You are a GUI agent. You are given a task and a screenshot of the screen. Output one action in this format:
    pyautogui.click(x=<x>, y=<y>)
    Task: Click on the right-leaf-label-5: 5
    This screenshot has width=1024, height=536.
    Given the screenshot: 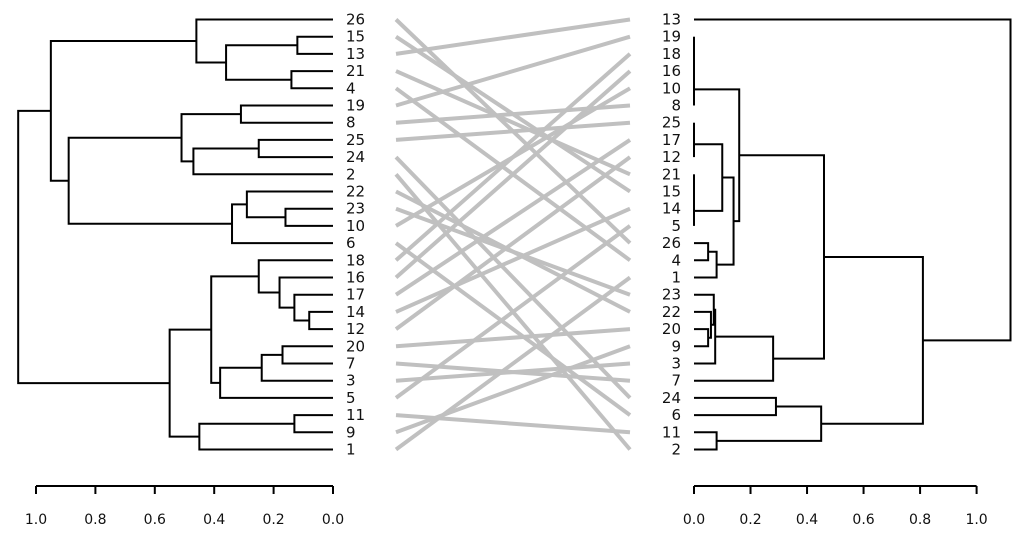 What is the action you would take?
    pyautogui.click(x=676, y=226)
    